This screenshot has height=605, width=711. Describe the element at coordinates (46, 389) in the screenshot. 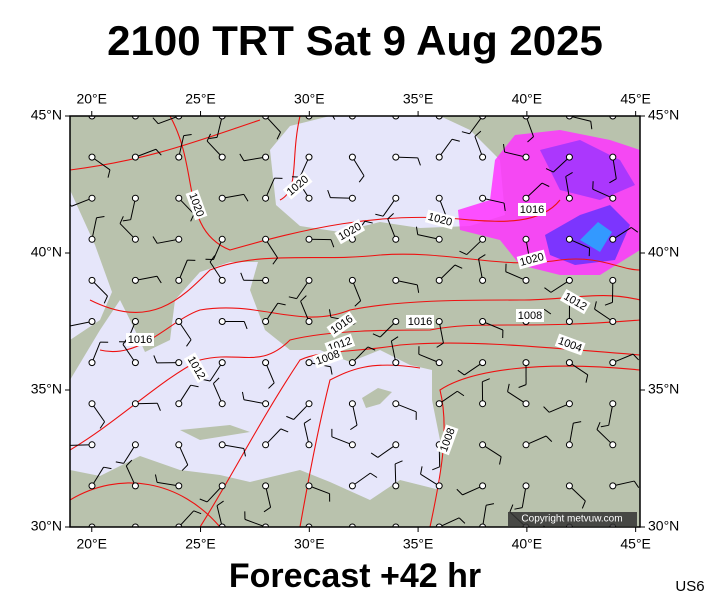

I see `lat-label: 35°N` at that location.